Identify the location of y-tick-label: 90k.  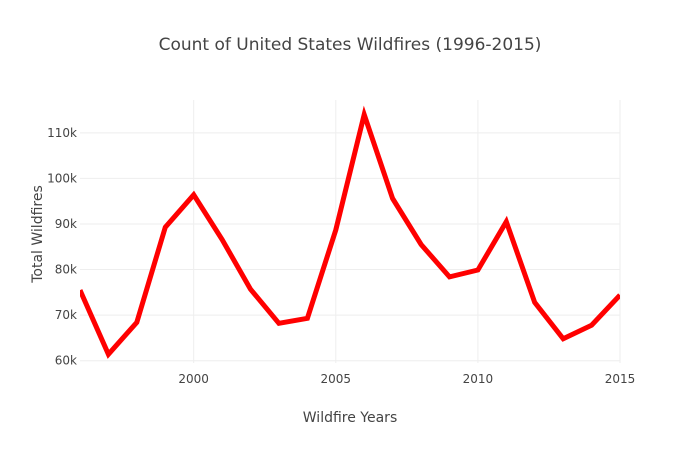
(66, 224).